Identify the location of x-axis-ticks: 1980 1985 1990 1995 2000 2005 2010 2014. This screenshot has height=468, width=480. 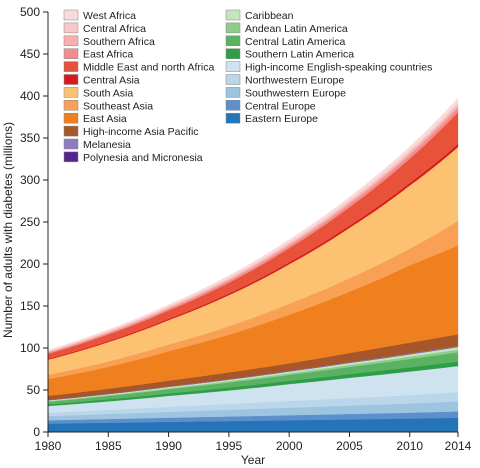
(253, 442).